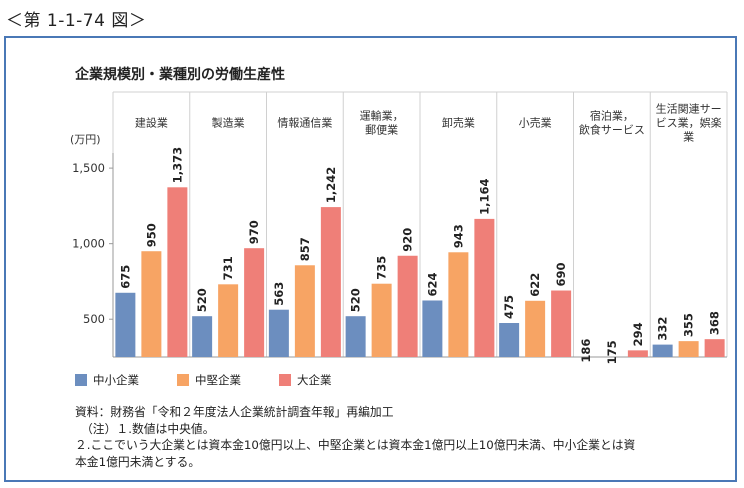 The image size is (744, 488). What do you see at coordinates (234, 412) in the screenshot?
I see `source-note: 資料：財務省「令和２年度法人企業統計調査年報」再編加工` at bounding box center [234, 412].